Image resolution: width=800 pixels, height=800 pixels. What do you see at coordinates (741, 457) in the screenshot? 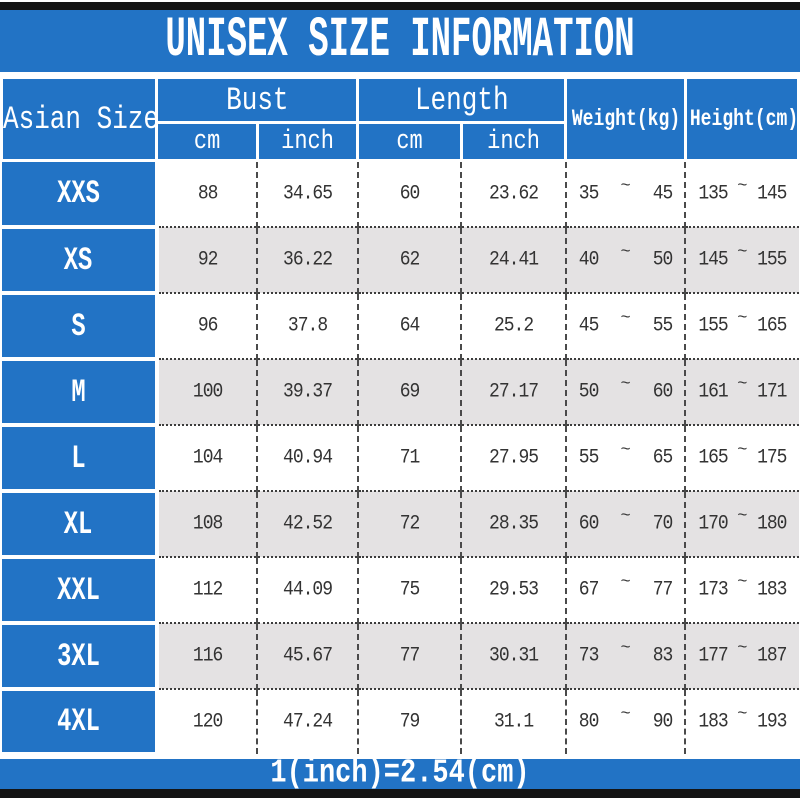
I see `height-range-cell: 165 ~175` at bounding box center [741, 457].